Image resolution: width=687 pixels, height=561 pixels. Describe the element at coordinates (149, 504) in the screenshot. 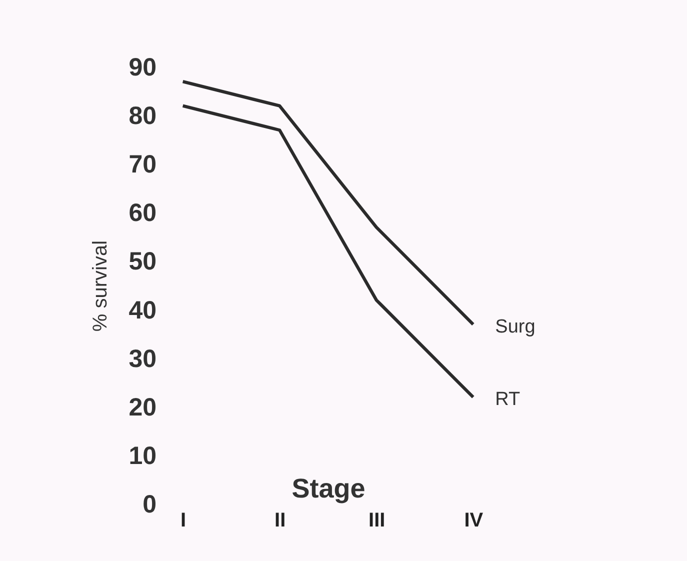

I see `y-tick-label: 0` at that location.